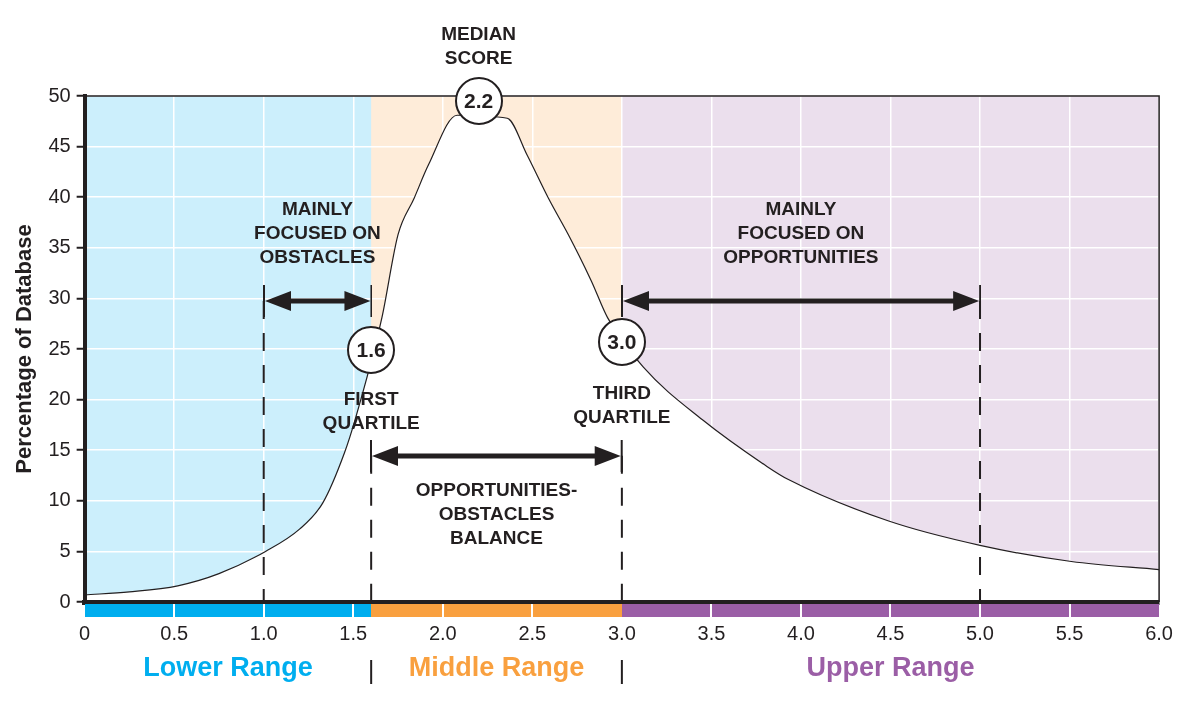 Image resolution: width=1193 pixels, height=712 pixels. What do you see at coordinates (711, 632) in the screenshot?
I see `x-tick-label: 3.5` at bounding box center [711, 632].